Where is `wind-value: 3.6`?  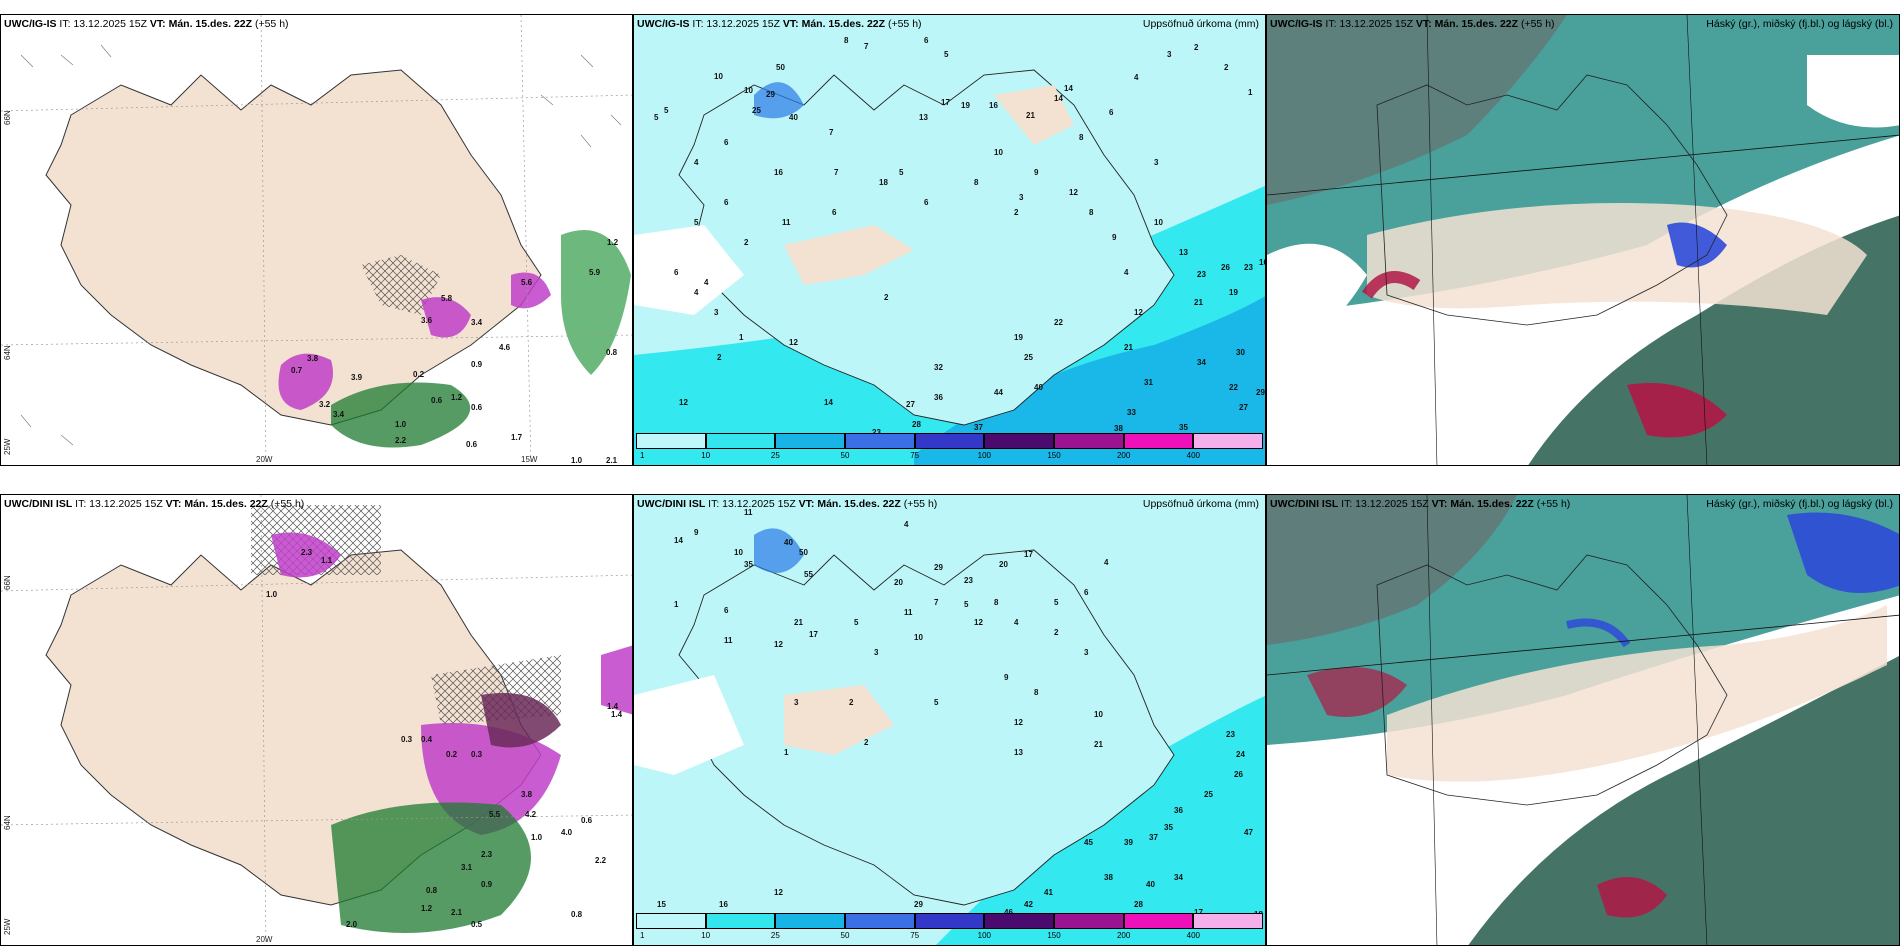
wind-value: 3.6 is located at coordinates (427, 320).